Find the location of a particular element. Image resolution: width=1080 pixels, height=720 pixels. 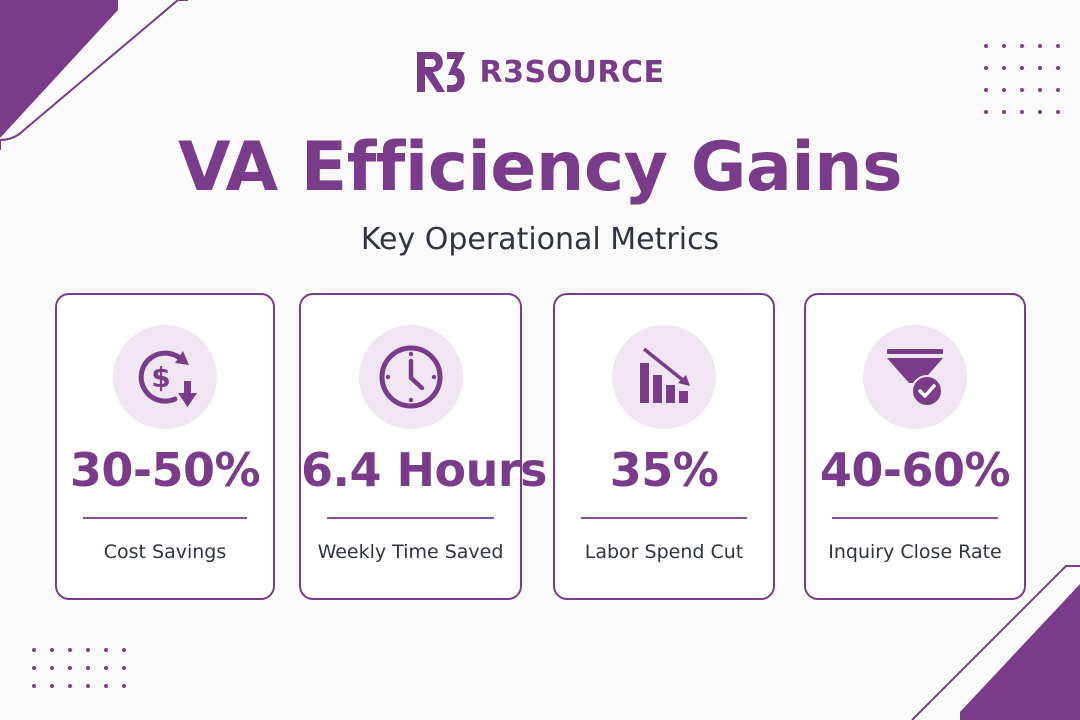

metric-card-inquiry-close-rate: 40-60% Inquiry Close Rate is located at coordinates (915, 446).